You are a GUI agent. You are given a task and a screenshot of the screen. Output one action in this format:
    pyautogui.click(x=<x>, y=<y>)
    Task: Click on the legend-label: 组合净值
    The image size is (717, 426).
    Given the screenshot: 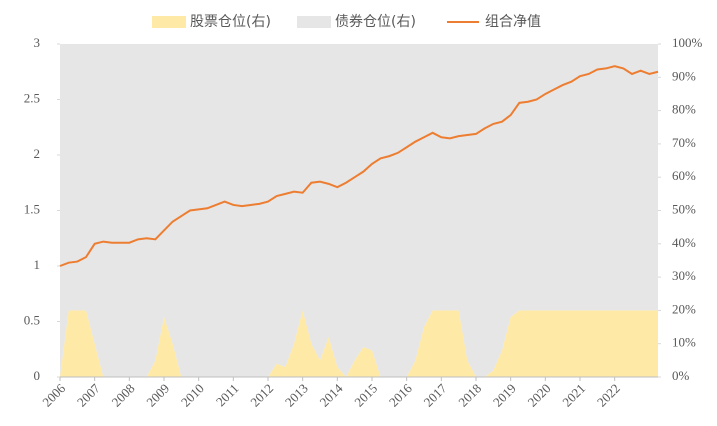 What is the action you would take?
    pyautogui.click(x=513, y=22)
    